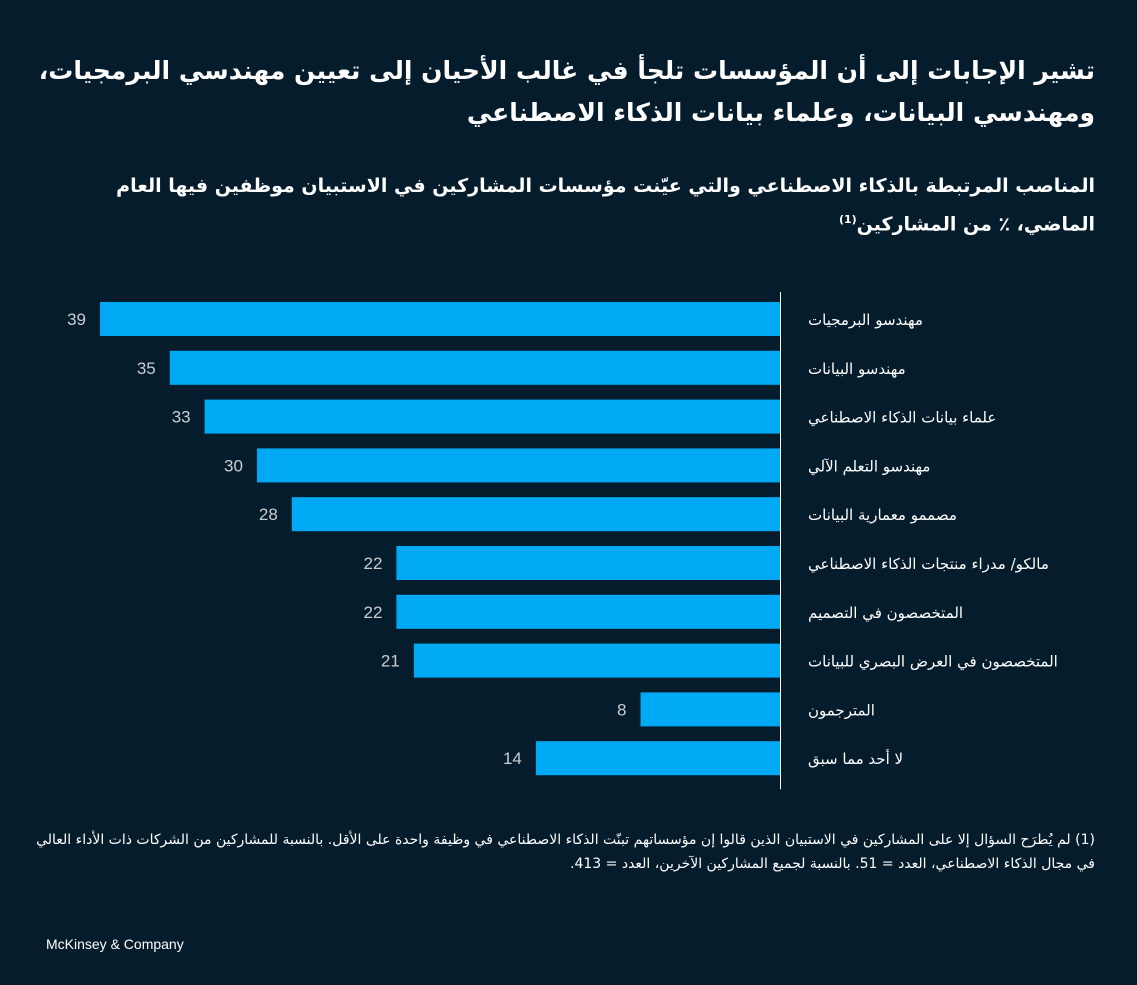  Describe the element at coordinates (76, 319) in the screenshot. I see `bar-value-label-1: 39` at that location.